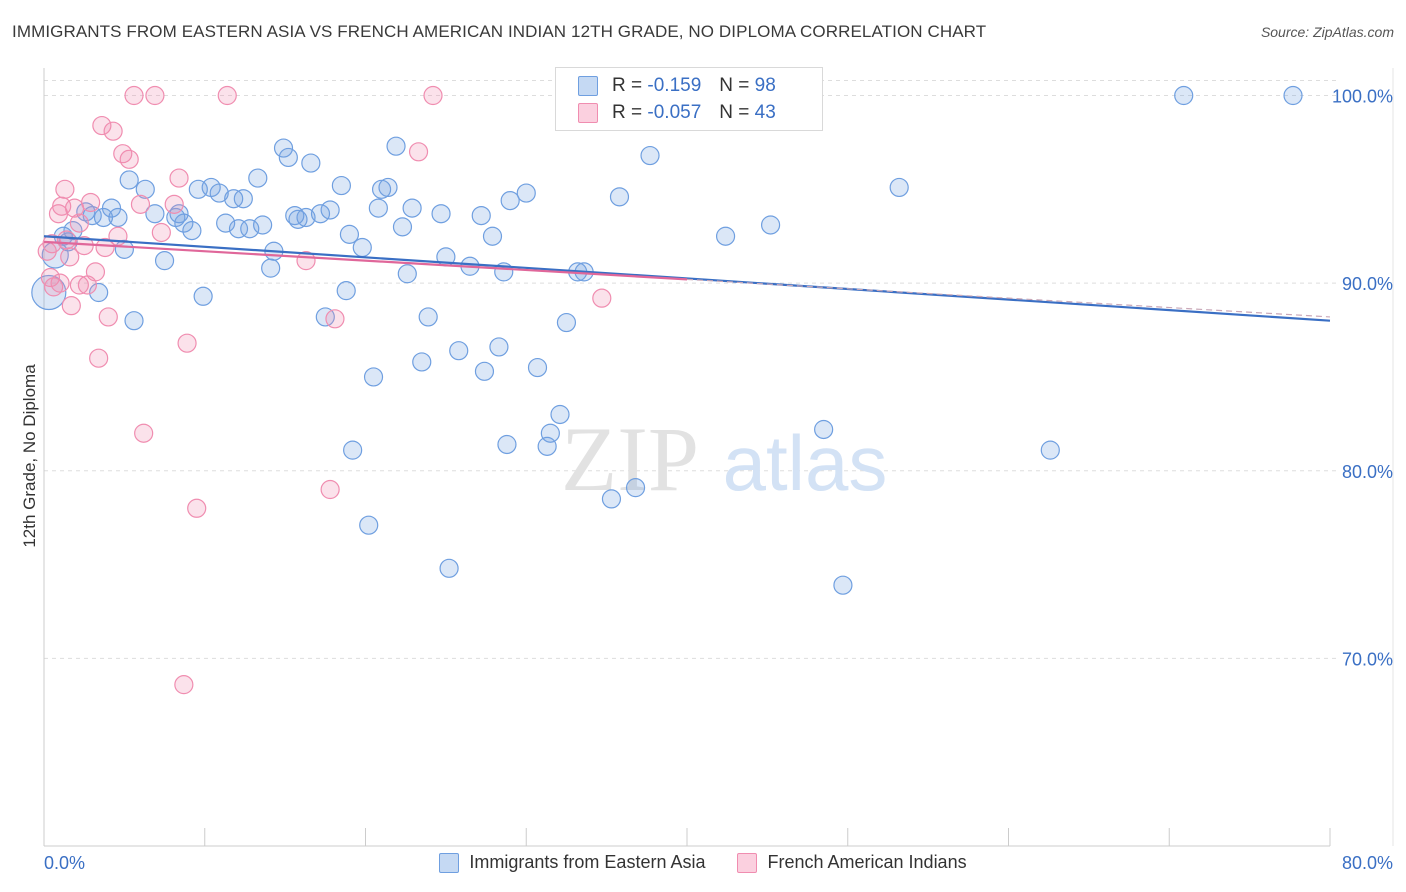 This screenshot has width=1406, height=892. What do you see at coordinates (1367, 472) in the screenshot?
I see `y-tick-label: 80.0%` at bounding box center [1367, 472].